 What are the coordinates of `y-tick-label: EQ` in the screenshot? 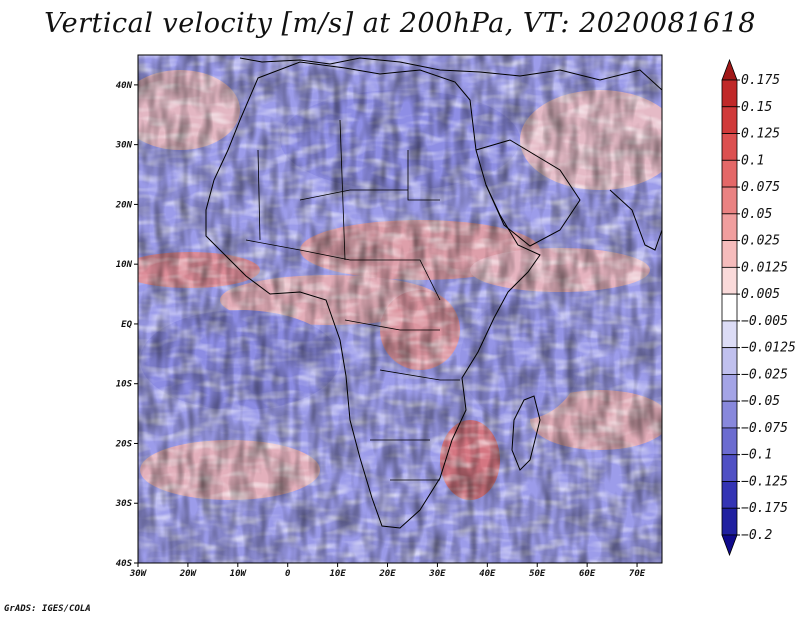 It's located at (126, 325).